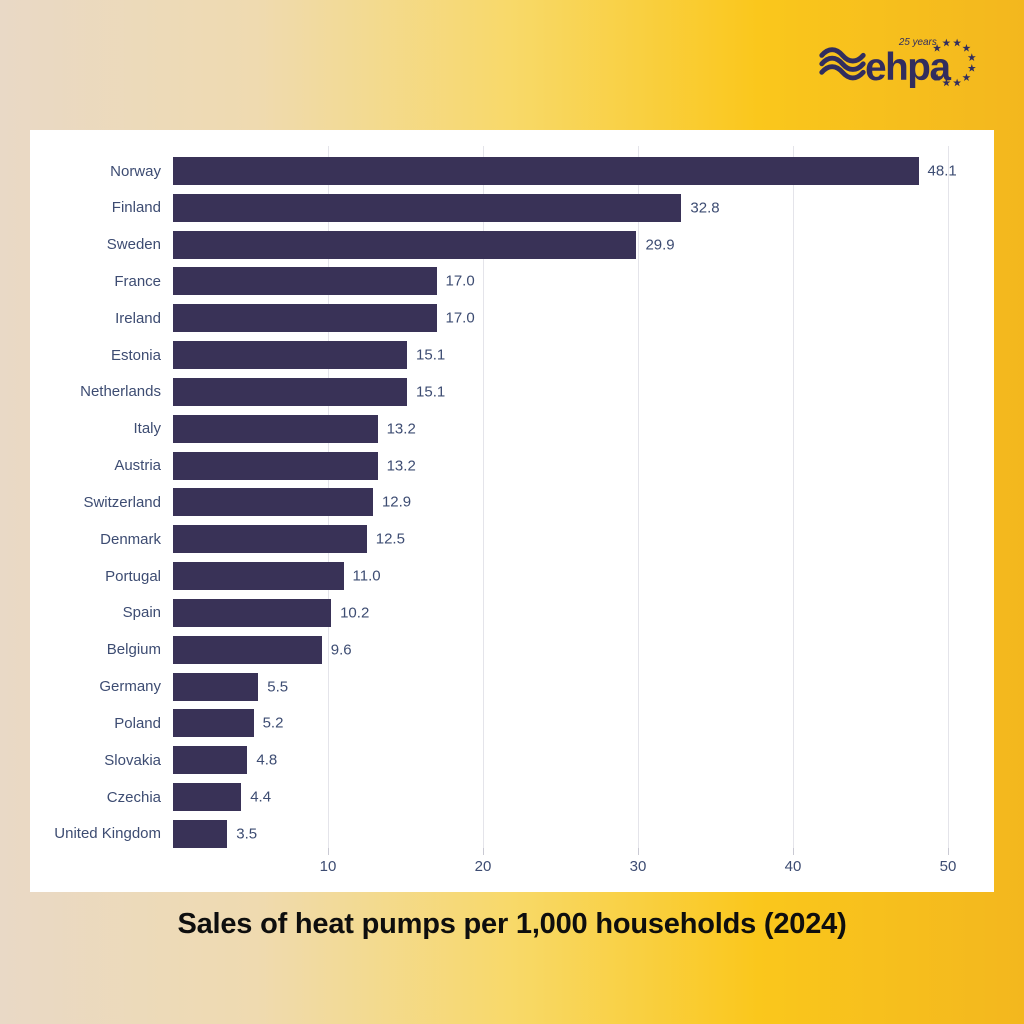 The image size is (1024, 1024). I want to click on bar-row: Estonia 15.1, so click(512, 355).